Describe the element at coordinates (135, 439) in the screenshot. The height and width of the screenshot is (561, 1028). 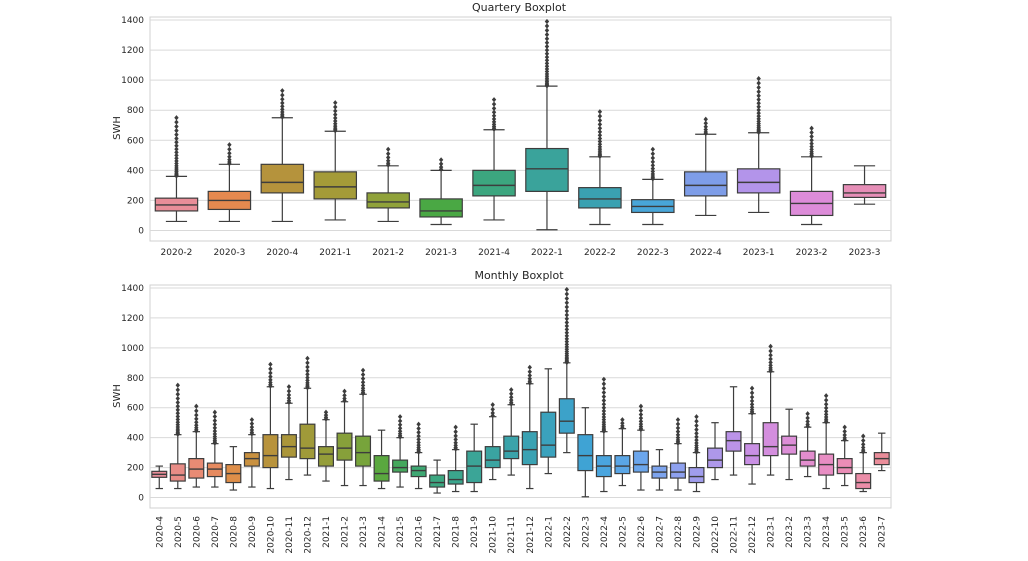
I see `monthly-y-tick-label: 400` at that location.